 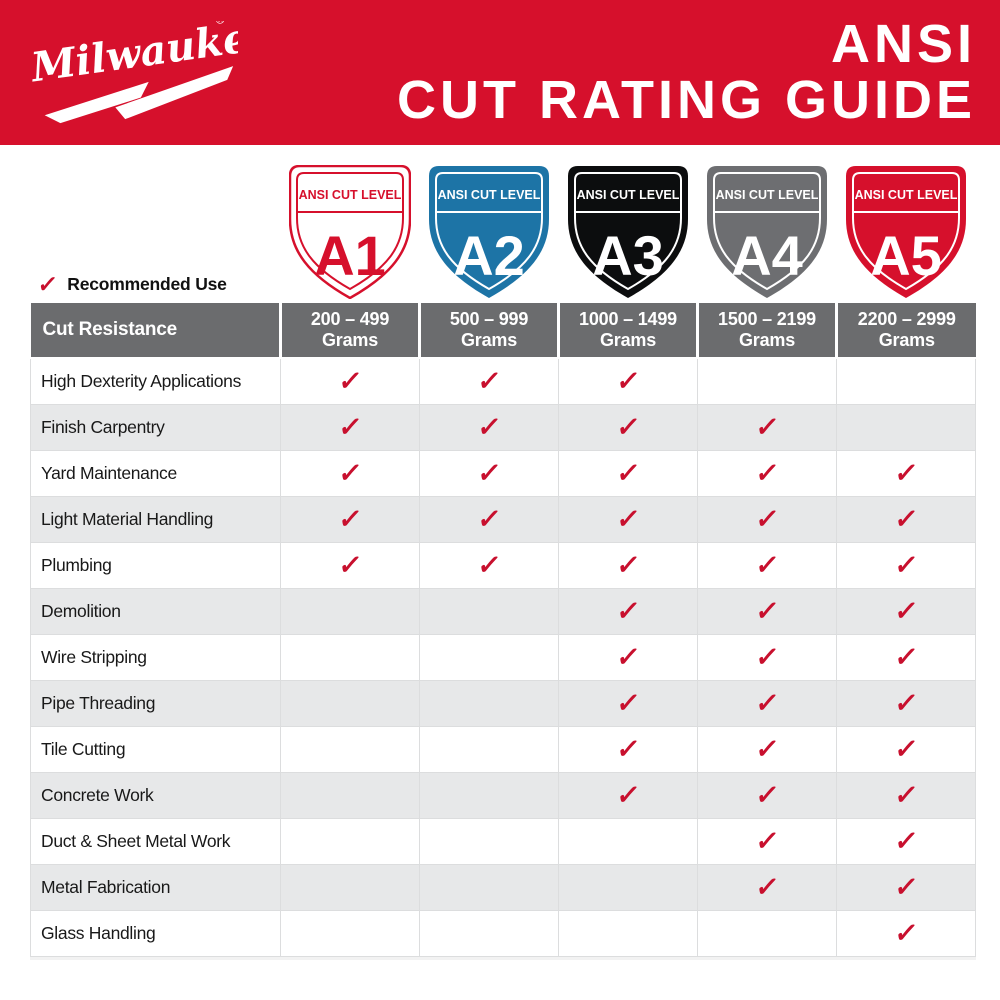 I want to click on shield-slot-a4: ANSI CUT LEVEL A4, so click(x=766, y=232).